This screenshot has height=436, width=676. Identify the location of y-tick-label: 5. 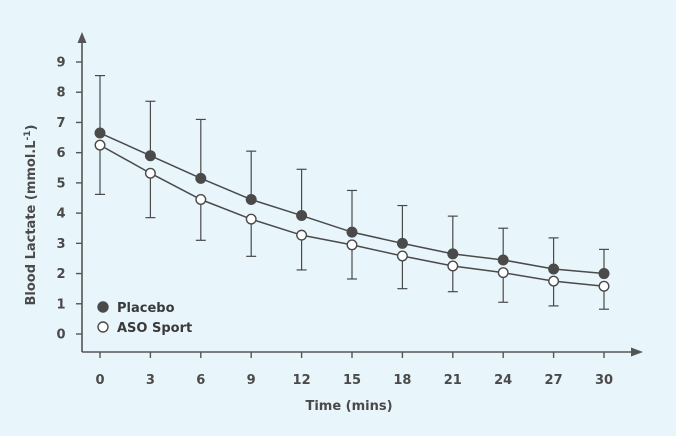
(60, 183).